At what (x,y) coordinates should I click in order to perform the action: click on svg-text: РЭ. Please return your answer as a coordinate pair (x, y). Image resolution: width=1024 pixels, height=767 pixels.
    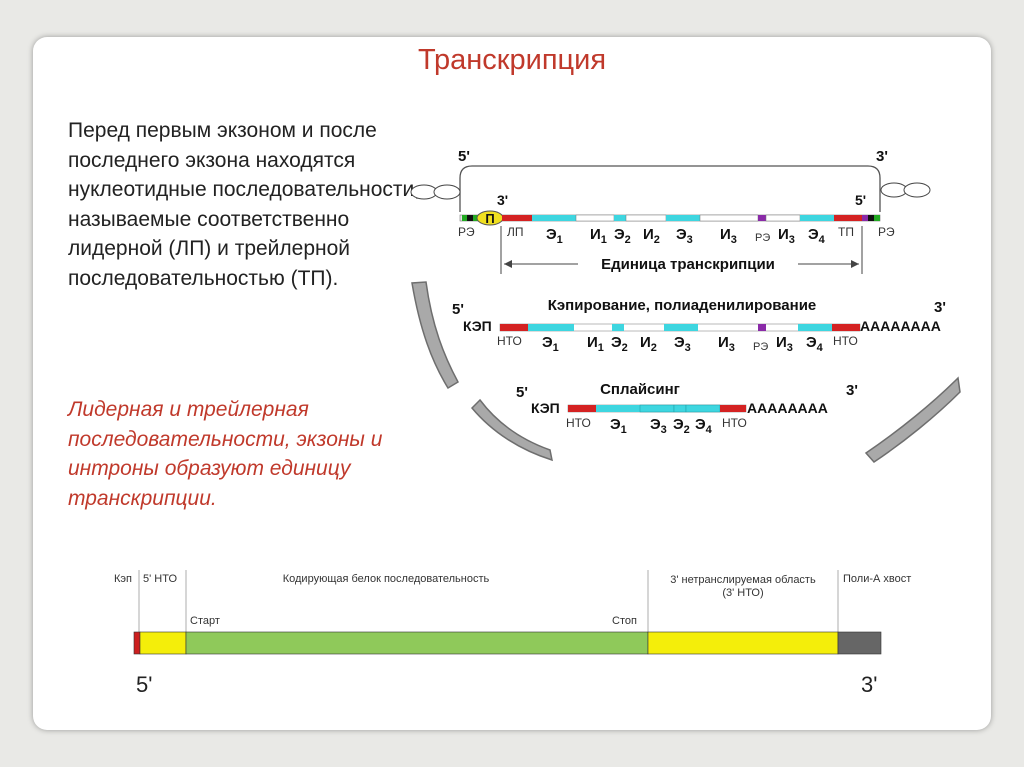
    Looking at the image, I should click on (760, 347).